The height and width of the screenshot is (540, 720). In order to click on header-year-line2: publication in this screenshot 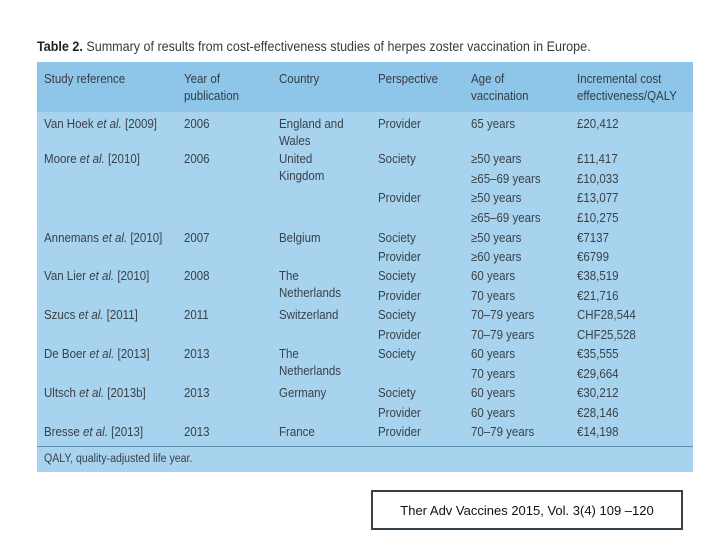, I will do `click(211, 96)`.